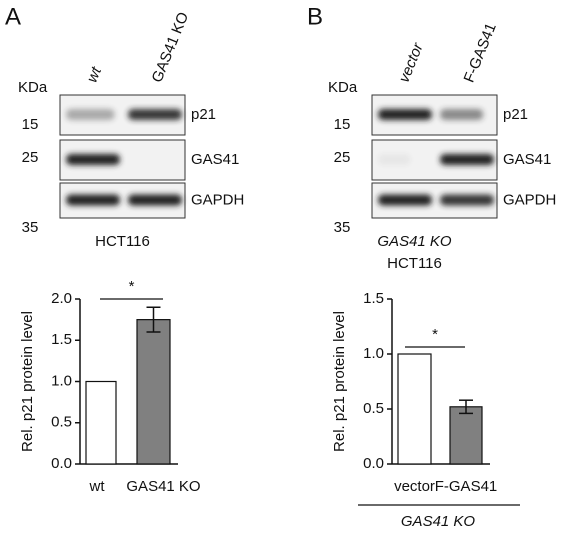 The height and width of the screenshot is (537, 574). What do you see at coordinates (480, 53) in the screenshot?
I see `lane-label: F-GAS41` at bounding box center [480, 53].